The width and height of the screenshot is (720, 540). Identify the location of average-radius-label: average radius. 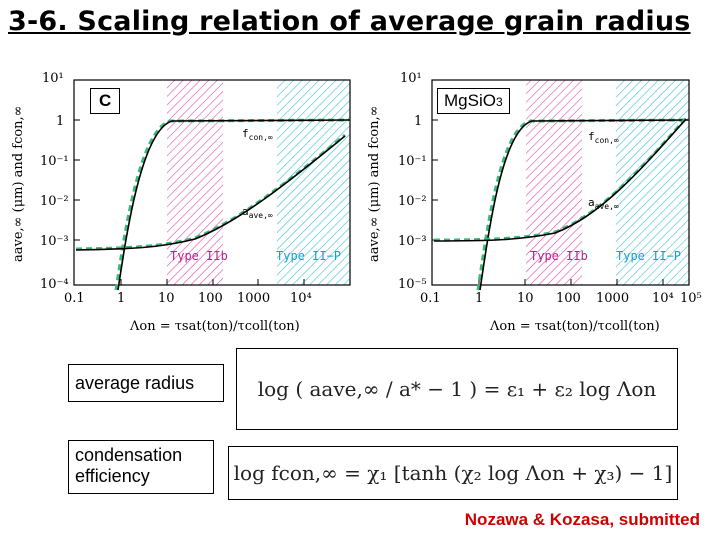
(135, 382).